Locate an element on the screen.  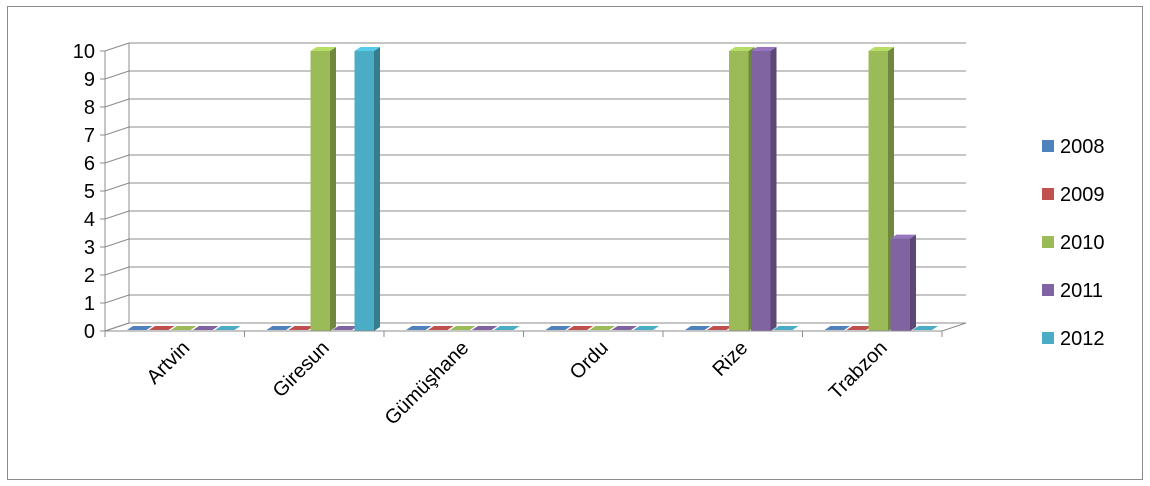
x-tick-label: Giresun is located at coordinates (301, 369).